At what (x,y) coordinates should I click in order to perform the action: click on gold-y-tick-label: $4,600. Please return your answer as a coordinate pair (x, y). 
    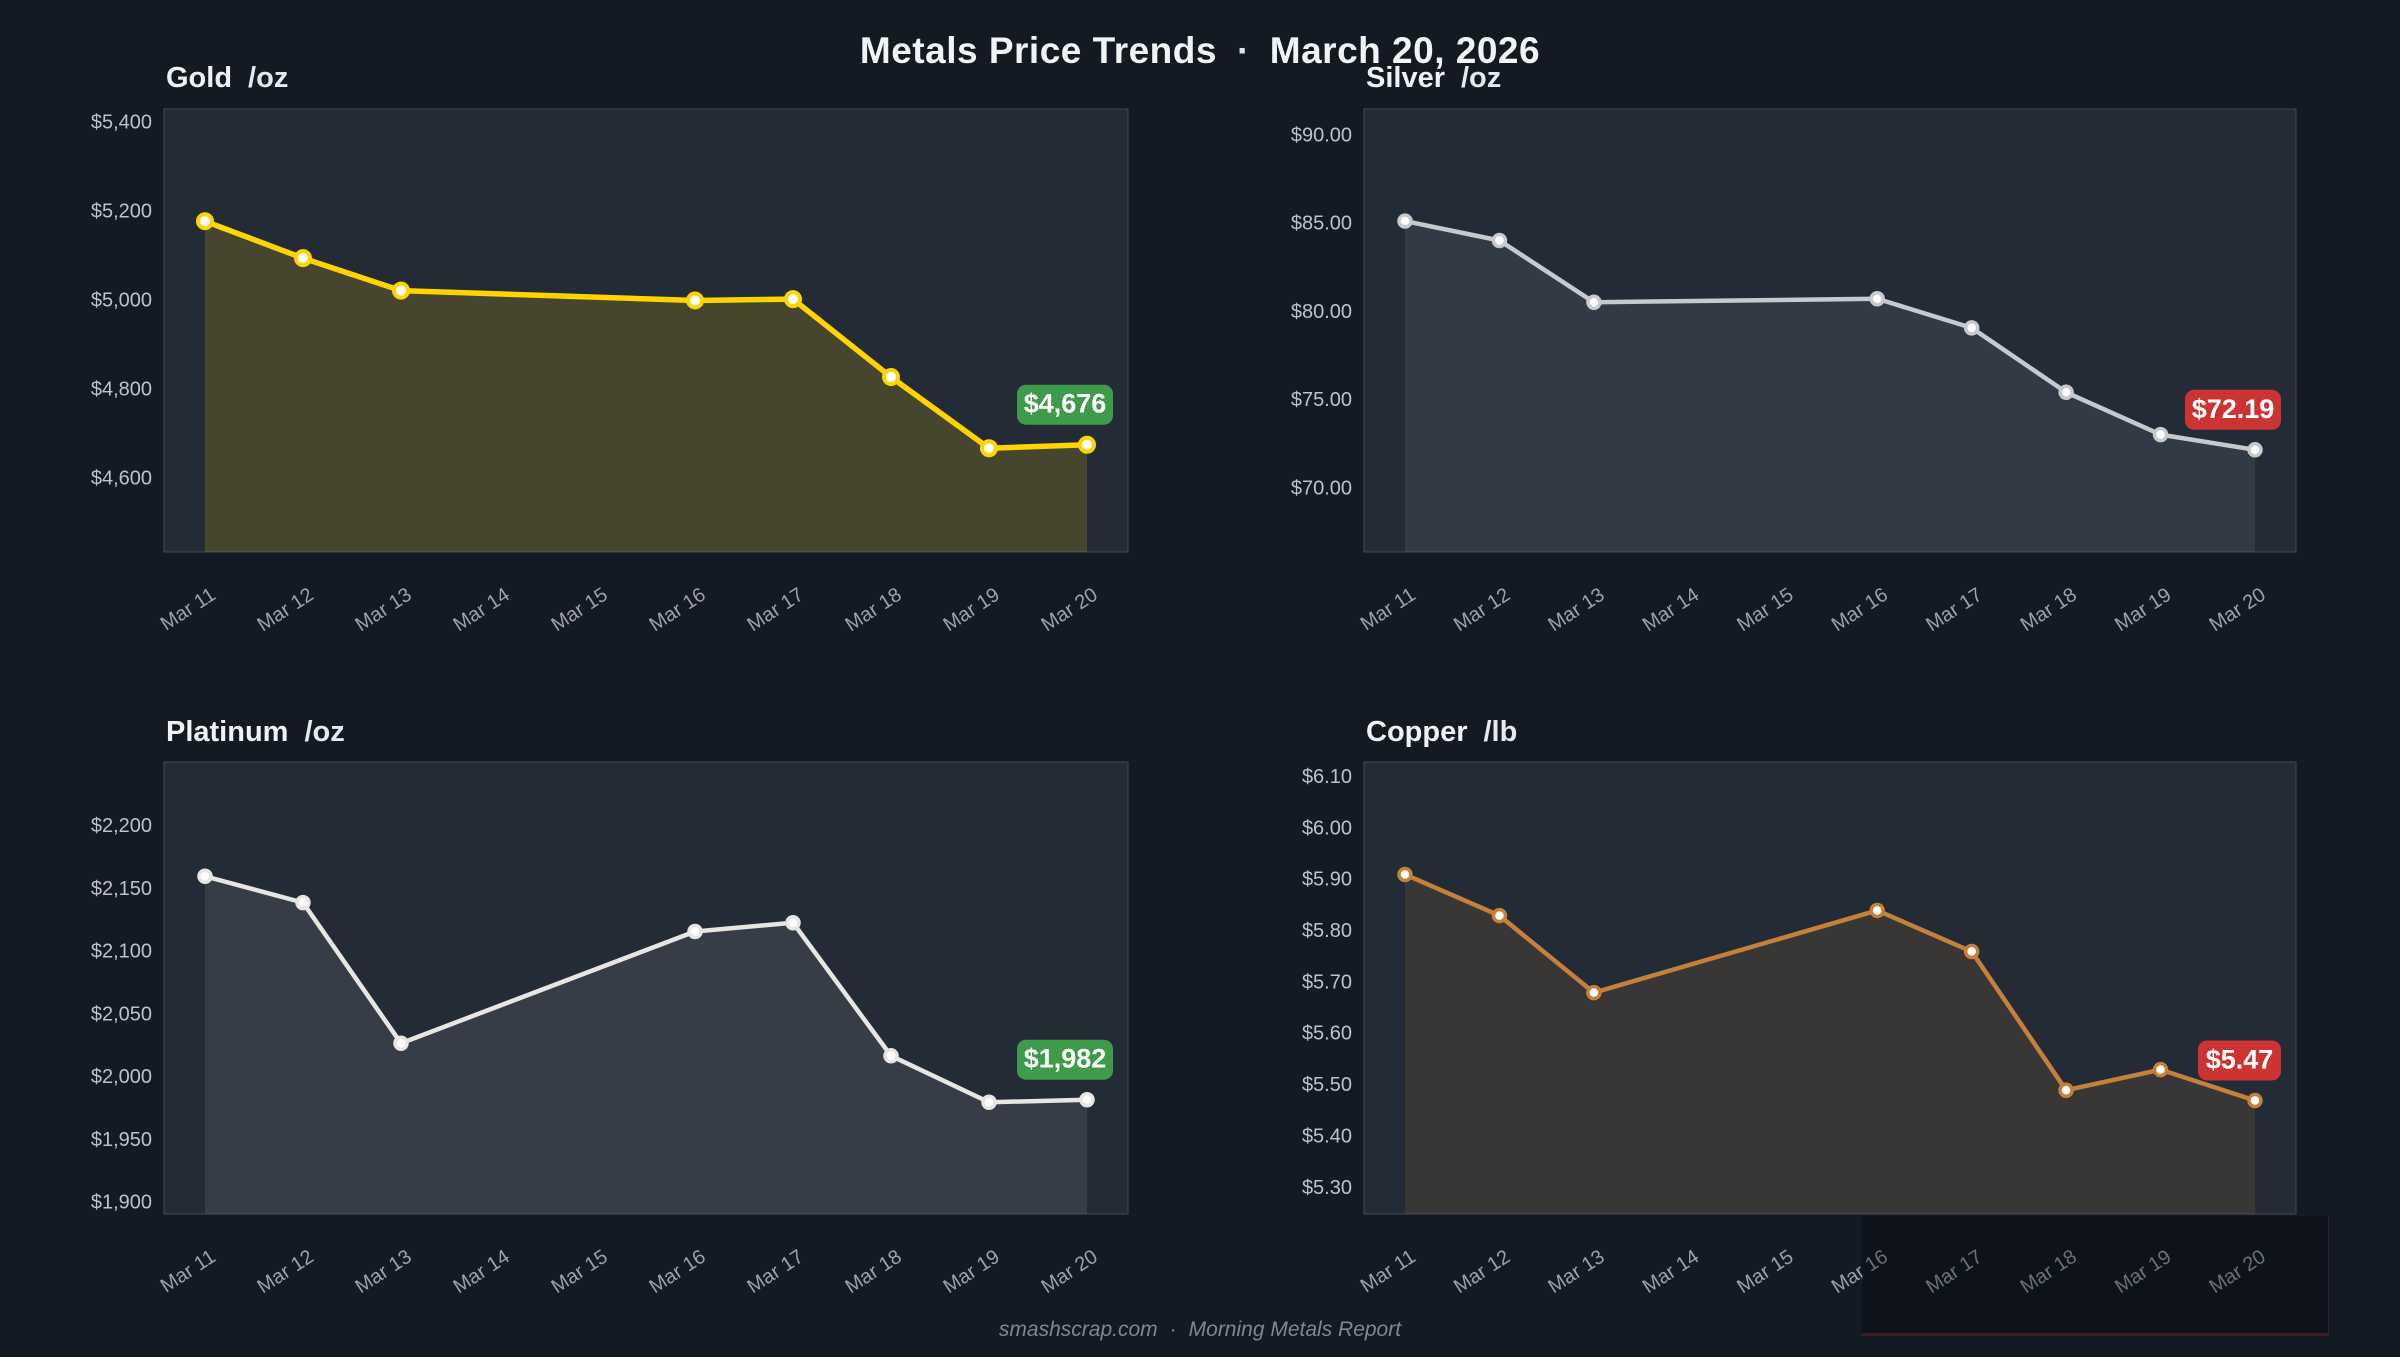
    Looking at the image, I should click on (121, 479).